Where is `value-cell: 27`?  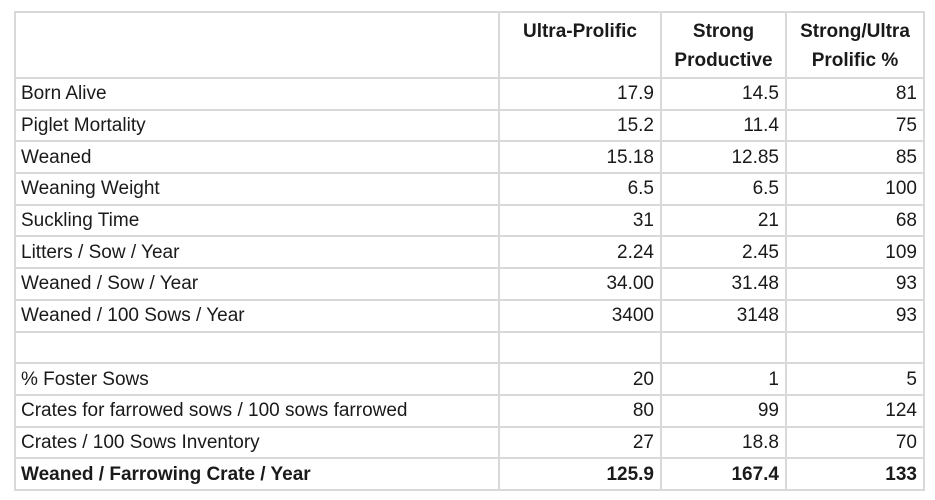 value-cell: 27 is located at coordinates (580, 442).